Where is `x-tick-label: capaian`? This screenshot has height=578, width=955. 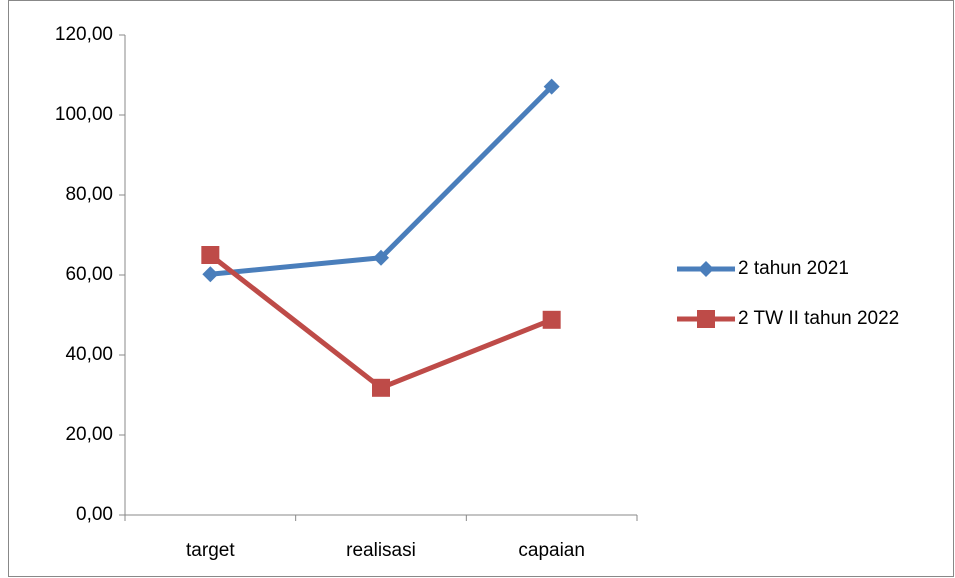 x-tick-label: capaian is located at coordinates (551, 550).